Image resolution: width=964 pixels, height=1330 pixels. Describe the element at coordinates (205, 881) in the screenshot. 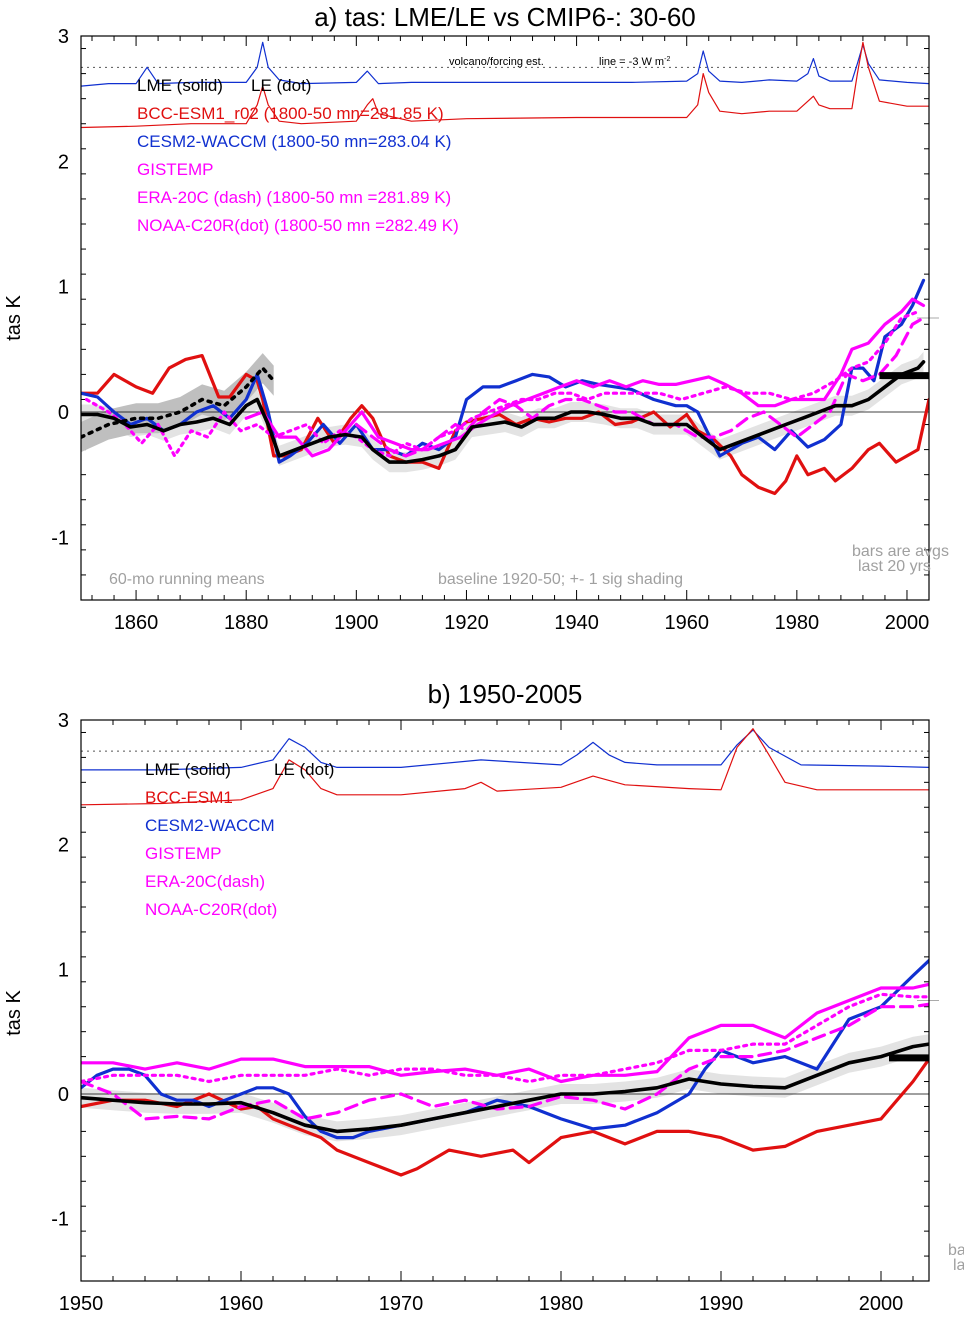

I see `legend-b-era-20c: ERA-20C(dash)` at that location.